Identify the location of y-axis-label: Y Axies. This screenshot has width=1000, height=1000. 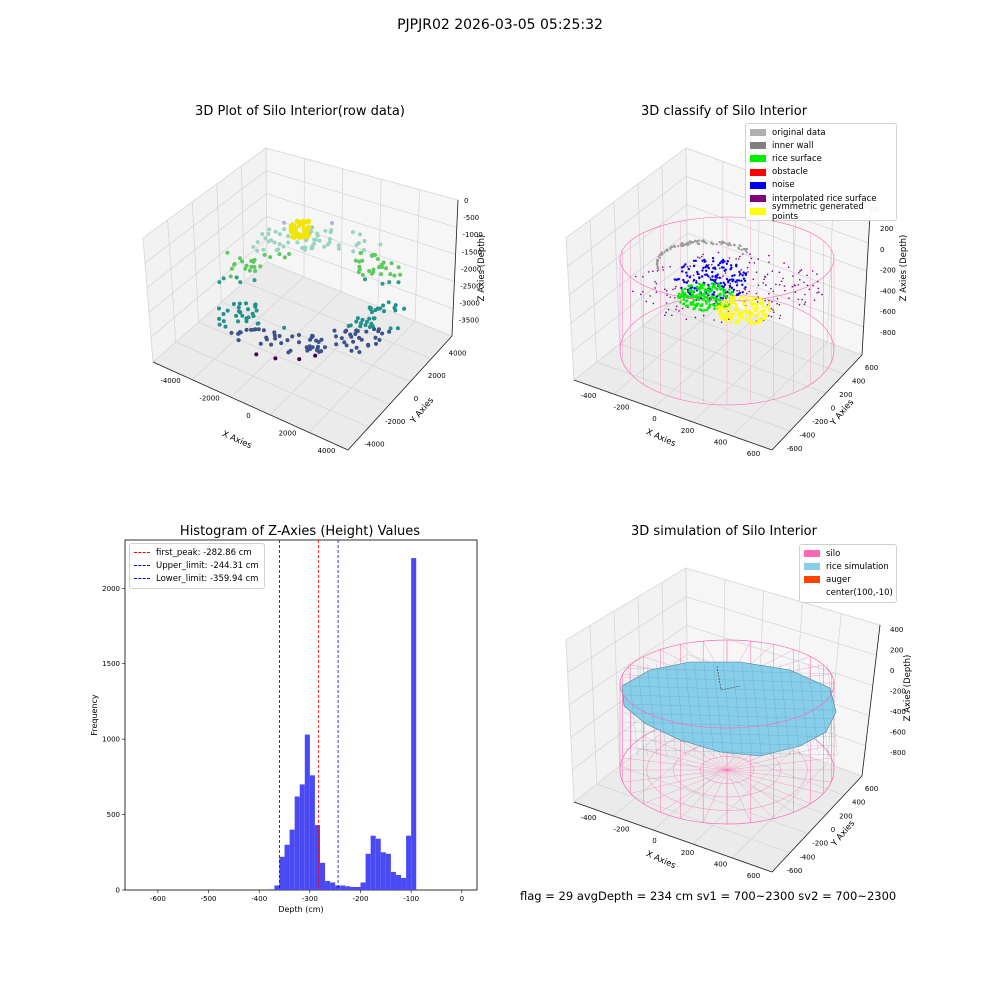
(422, 410).